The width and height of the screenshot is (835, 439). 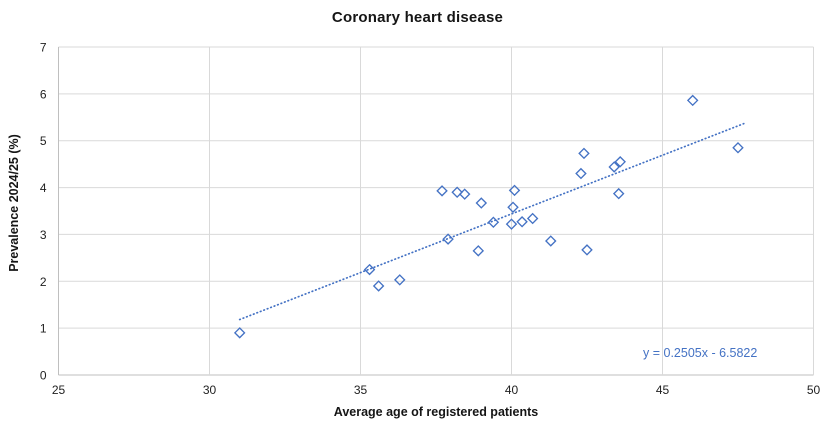 What do you see at coordinates (59, 390) in the screenshot?
I see `x-tick-label: 25` at bounding box center [59, 390].